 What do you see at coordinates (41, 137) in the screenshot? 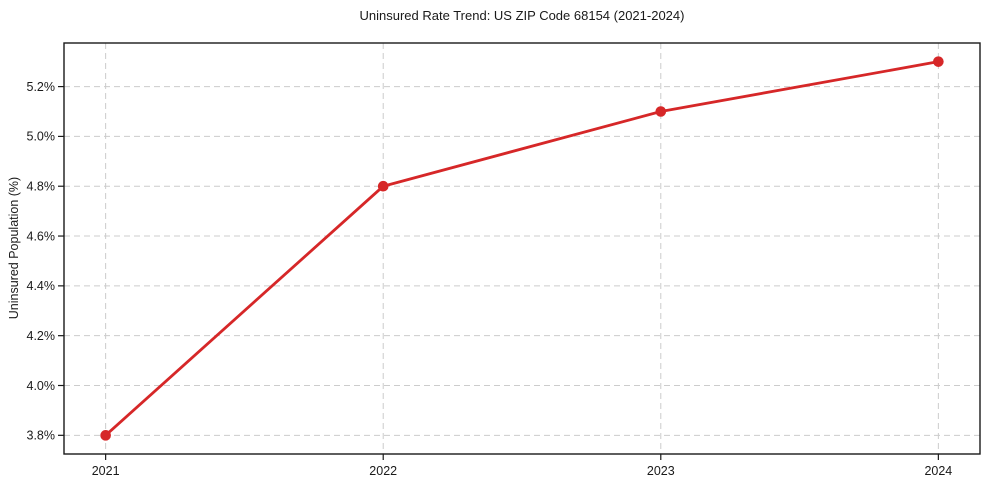
I see `y-tick-label: 5.0%` at bounding box center [41, 137].